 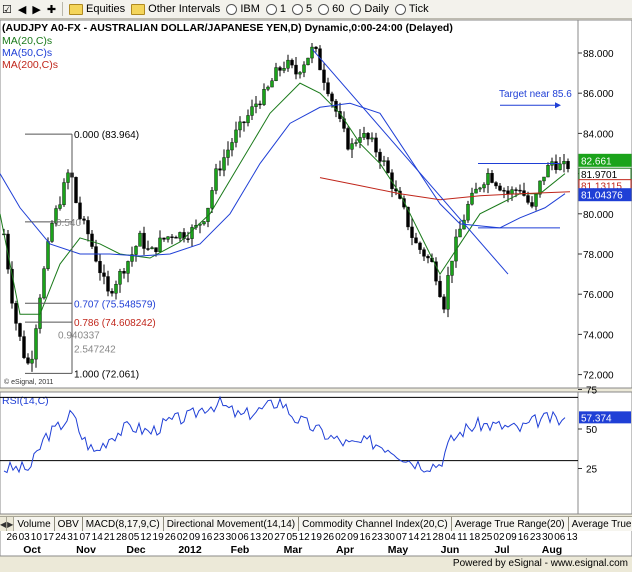 What do you see at coordinates (79, 335) in the screenshot?
I see `fib-ratio-label: 0.940337` at bounding box center [79, 335].